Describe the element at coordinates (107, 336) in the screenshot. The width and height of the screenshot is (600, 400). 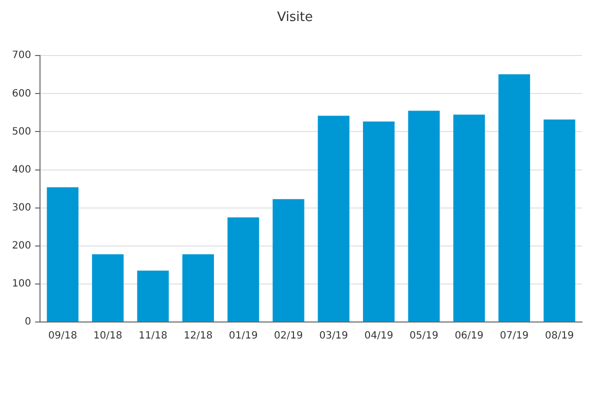
I see `x-tick-label: 10/18` at that location.